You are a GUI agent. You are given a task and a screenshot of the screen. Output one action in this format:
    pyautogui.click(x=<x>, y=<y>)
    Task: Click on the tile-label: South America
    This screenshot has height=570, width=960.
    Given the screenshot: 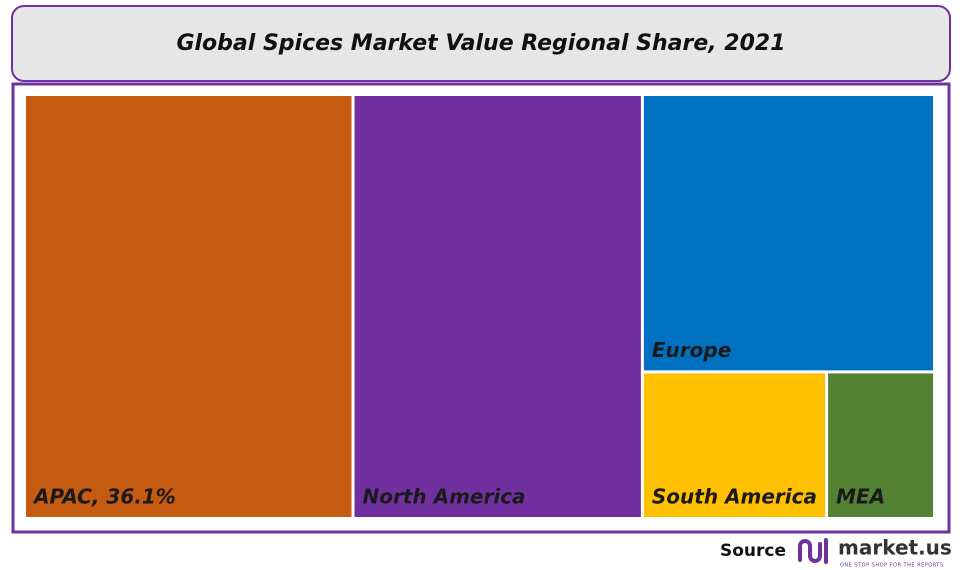 What is the action you would take?
    pyautogui.click(x=734, y=497)
    